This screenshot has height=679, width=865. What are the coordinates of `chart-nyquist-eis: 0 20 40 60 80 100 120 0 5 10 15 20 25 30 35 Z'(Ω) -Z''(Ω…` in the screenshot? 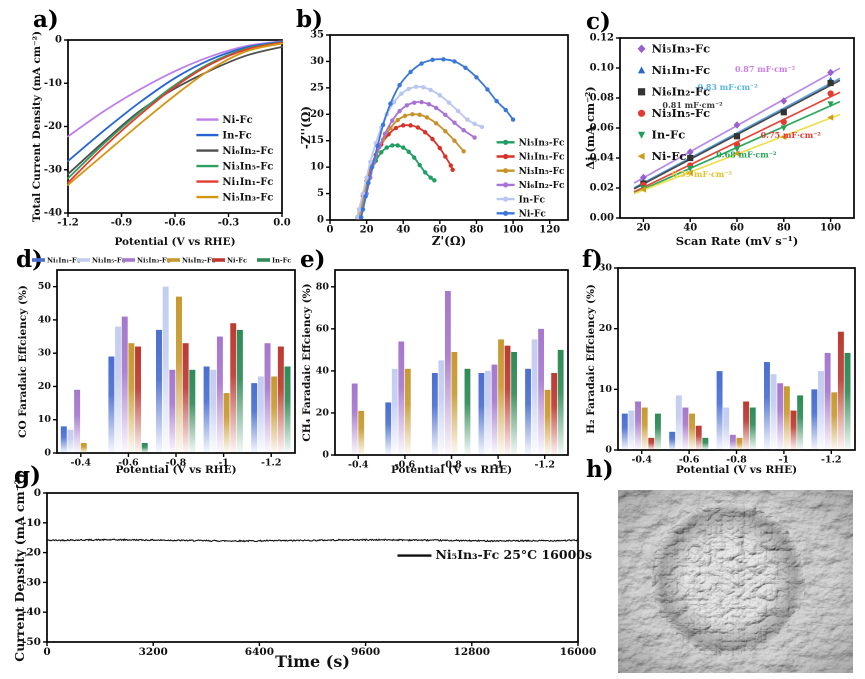 It's located at (434, 139).